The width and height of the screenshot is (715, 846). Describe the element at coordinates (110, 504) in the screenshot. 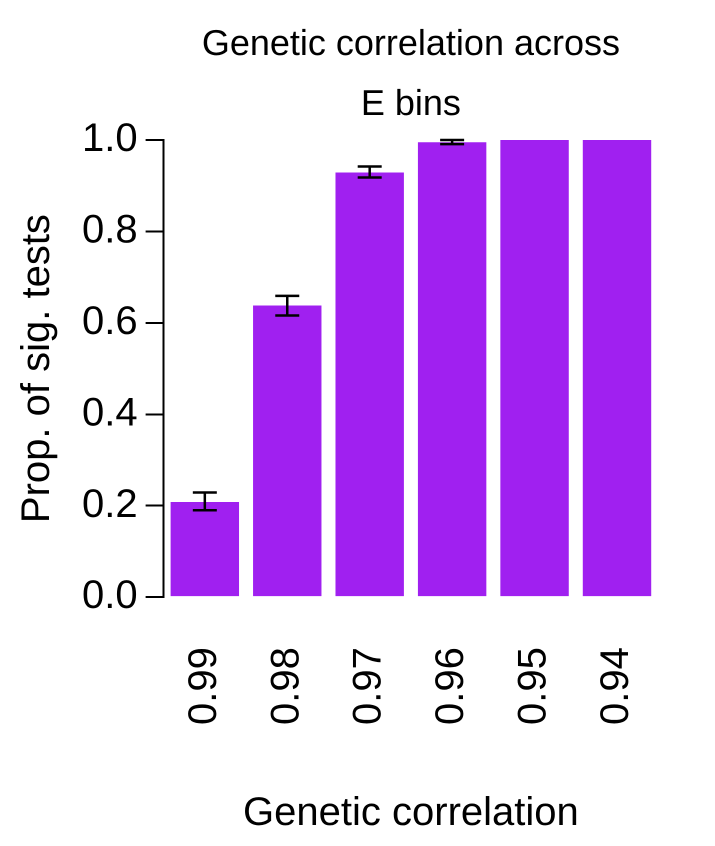

I see `y-tick-label: 0.2` at that location.